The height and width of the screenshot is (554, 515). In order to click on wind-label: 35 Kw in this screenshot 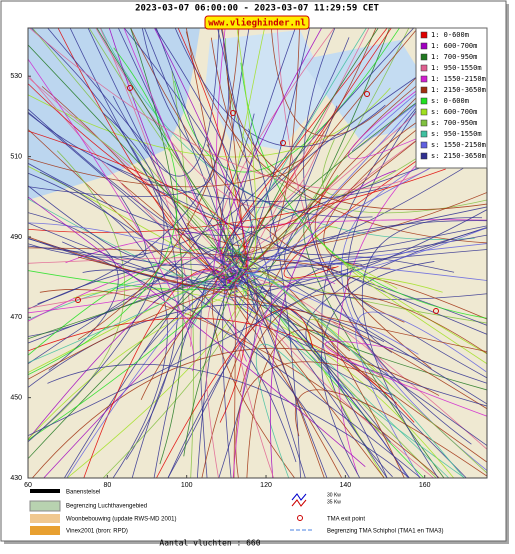, I will do `click(334, 502)`.